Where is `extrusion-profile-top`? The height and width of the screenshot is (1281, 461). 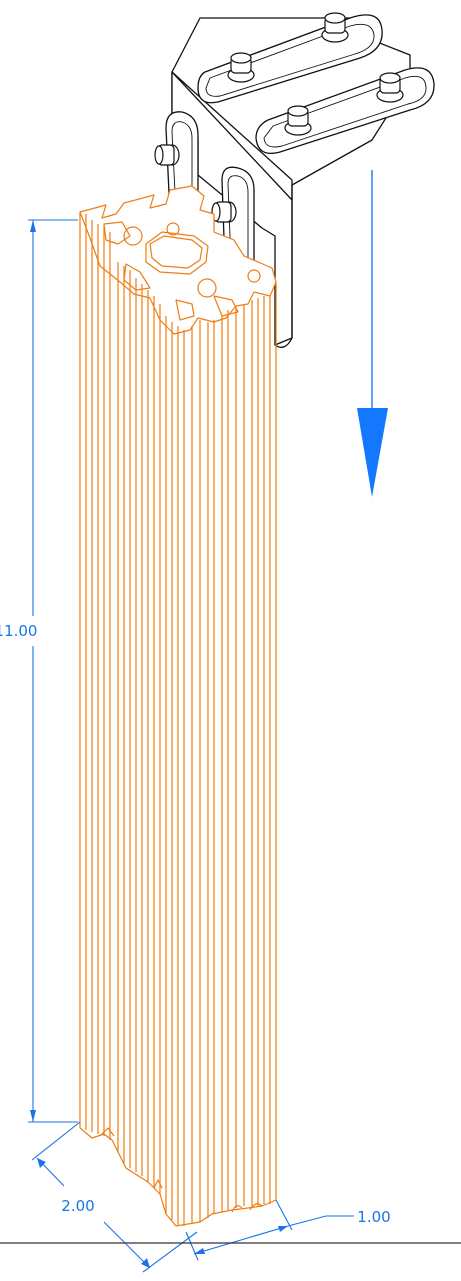
extrusion-profile-top is located at coordinates (178, 260).